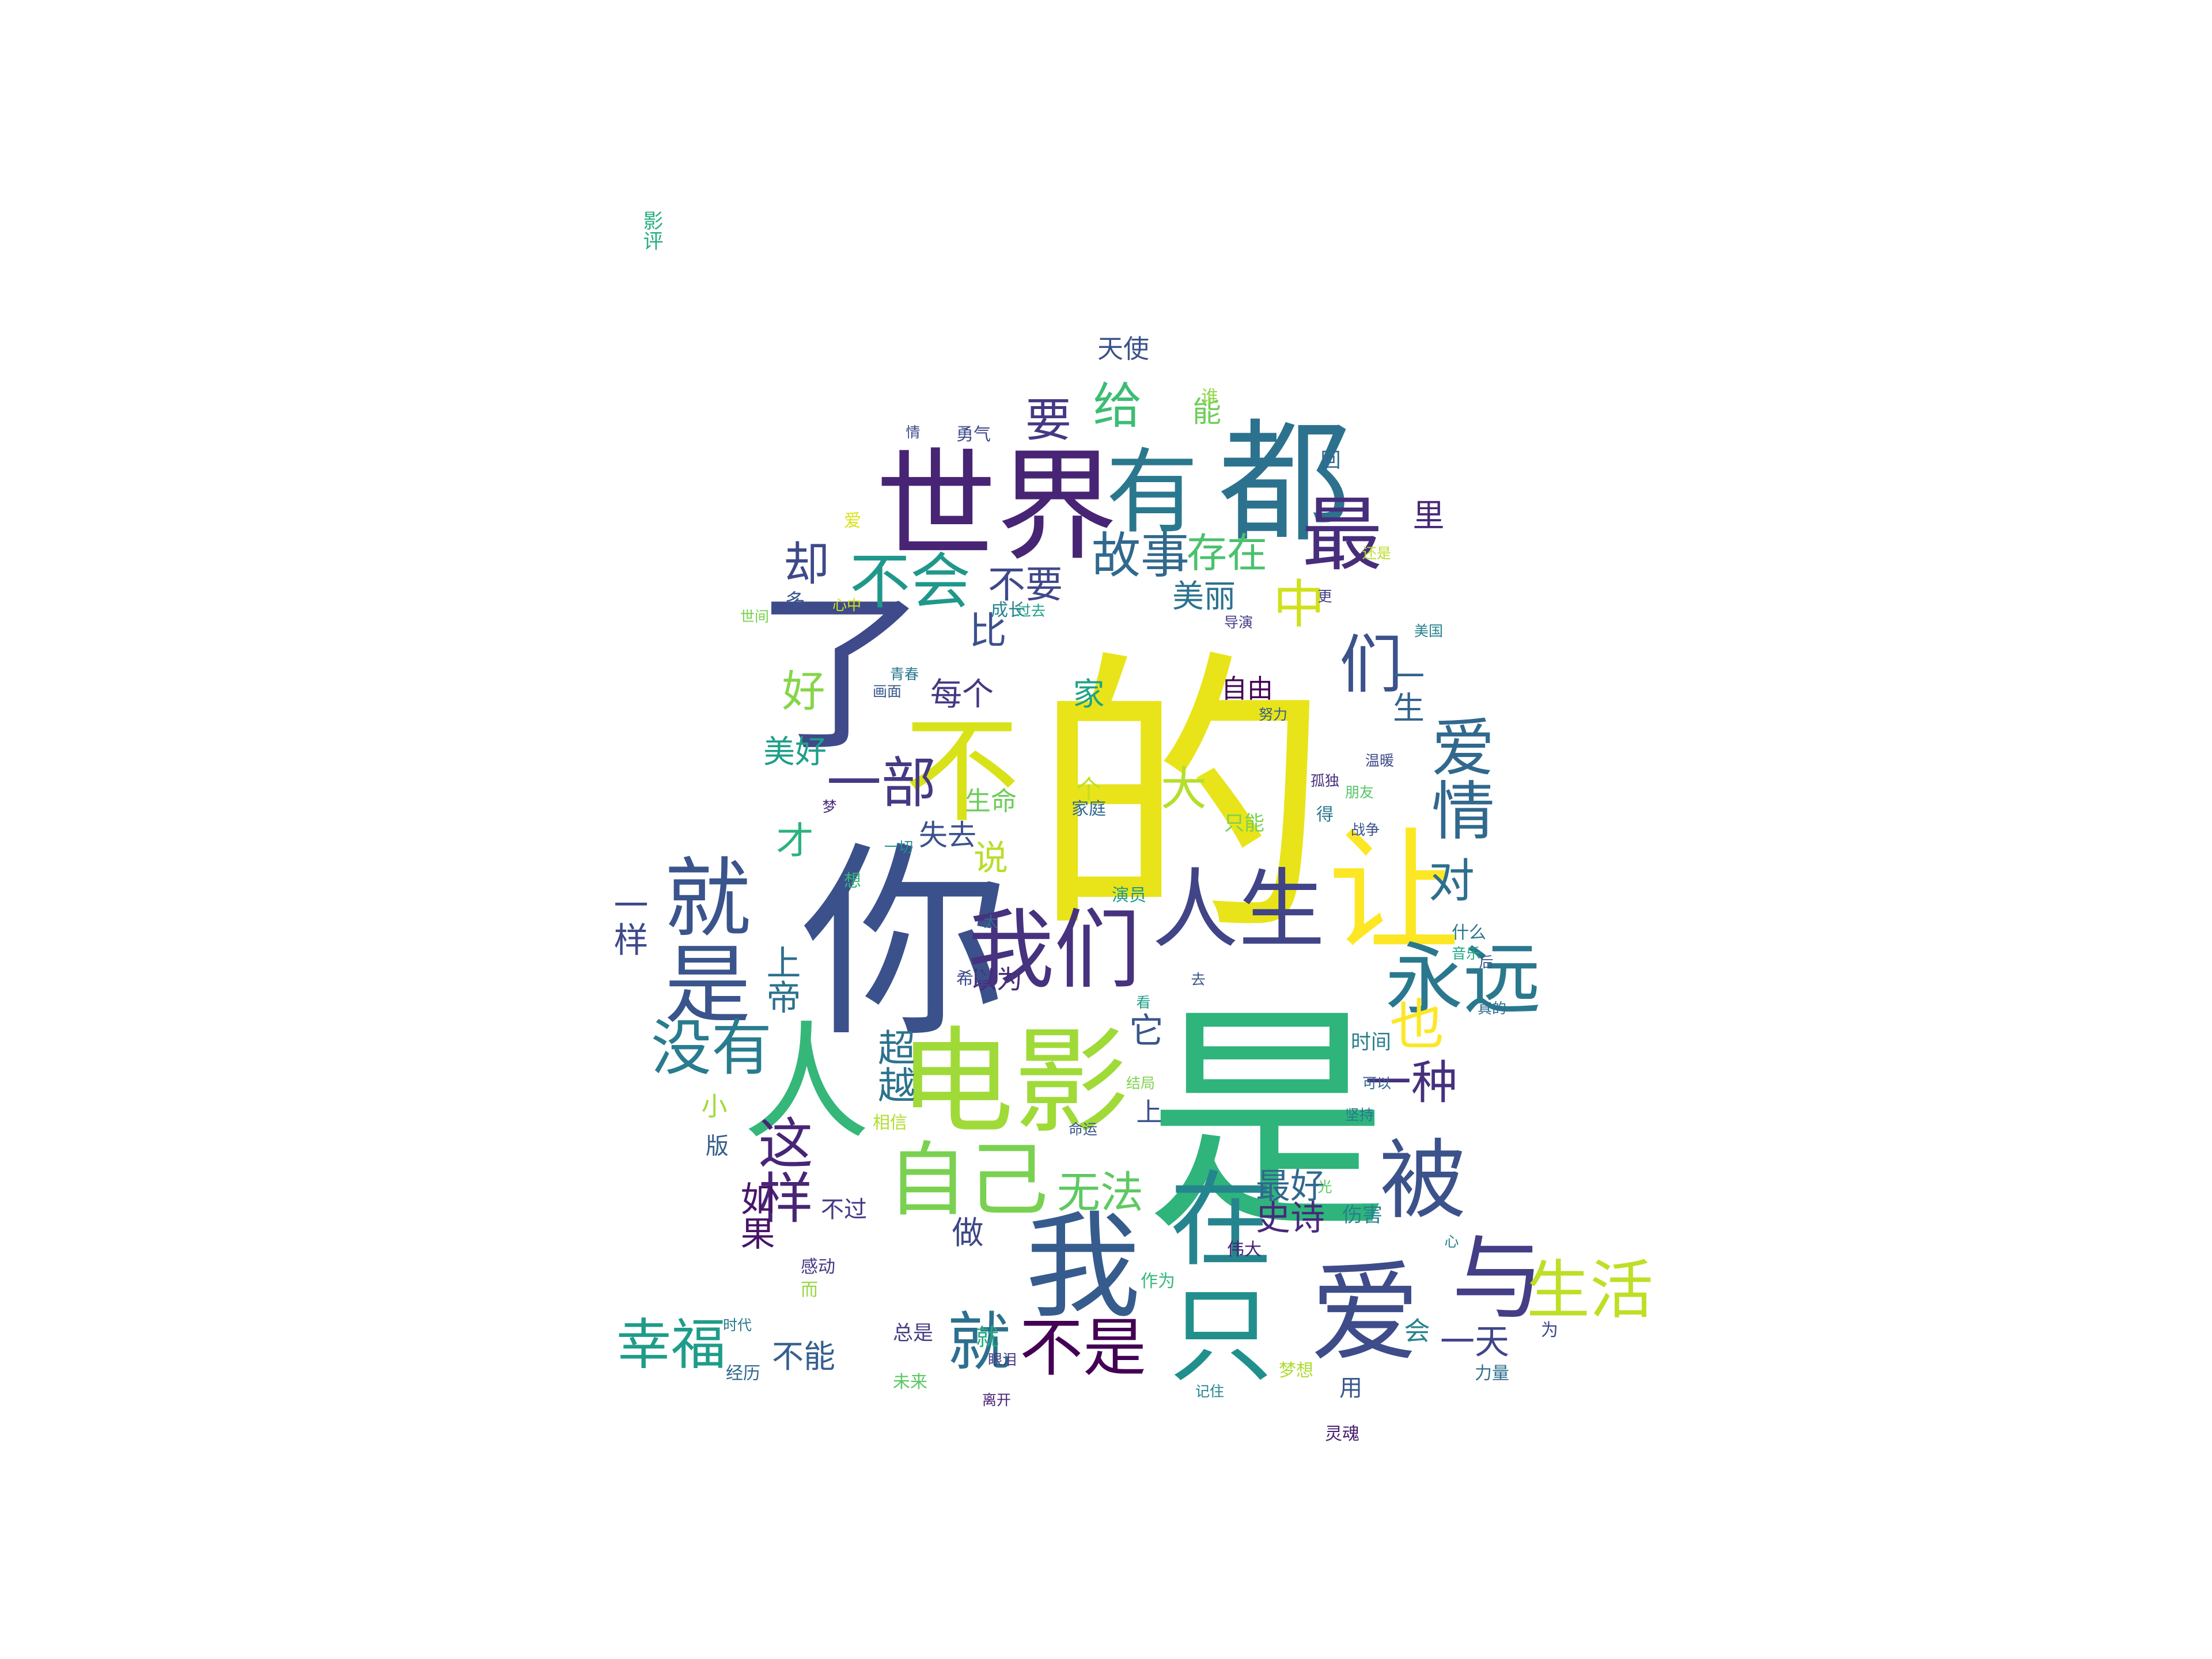 This screenshot has height=1659, width=2212. Describe the element at coordinates (1359, 792) in the screenshot. I see `cloud-word: 朋友` at that location.